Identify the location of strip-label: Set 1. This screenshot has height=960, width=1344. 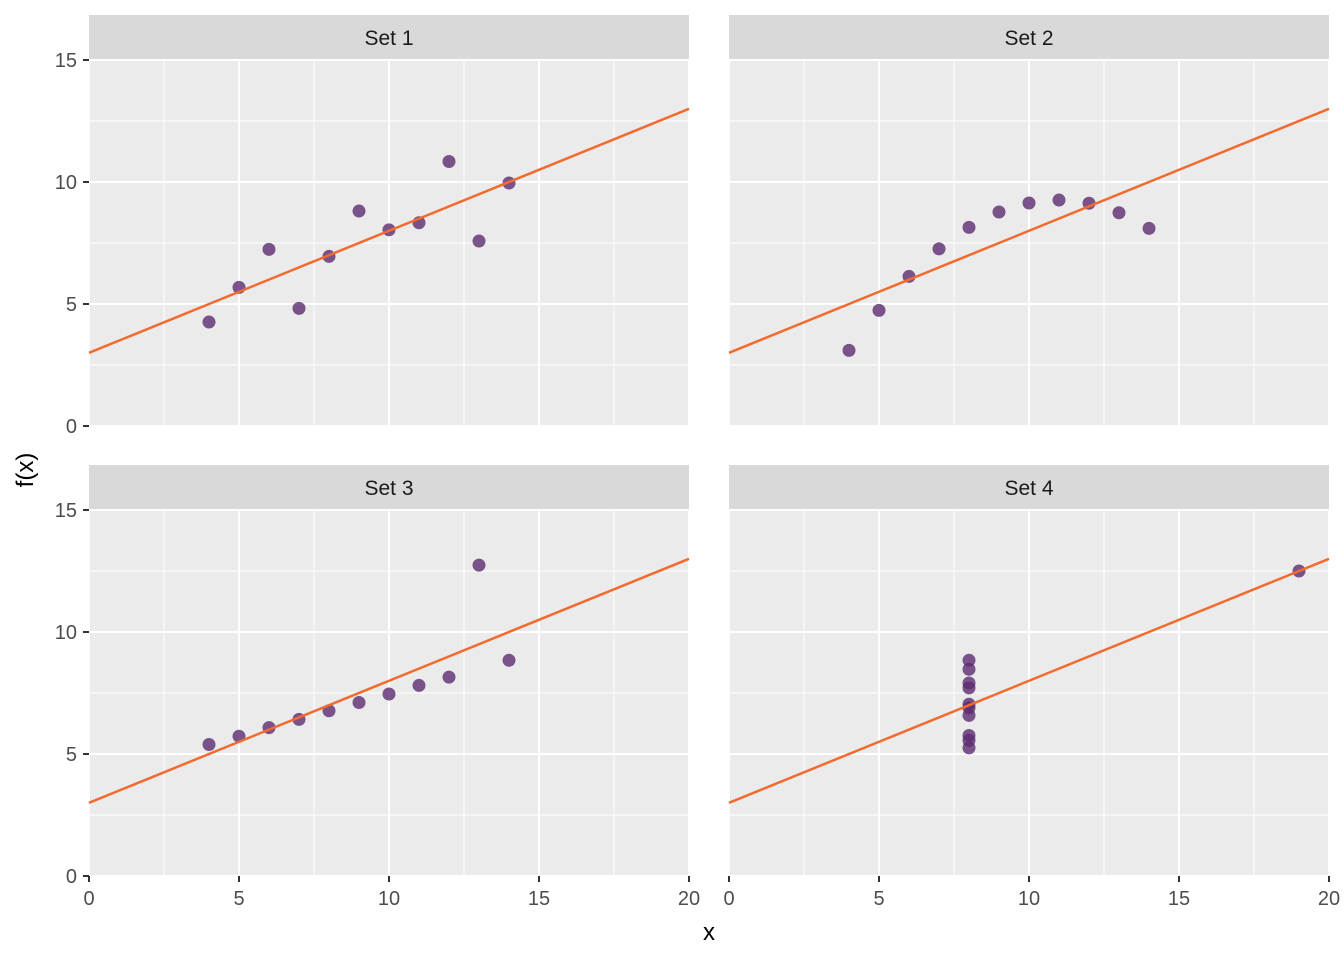
(388, 38).